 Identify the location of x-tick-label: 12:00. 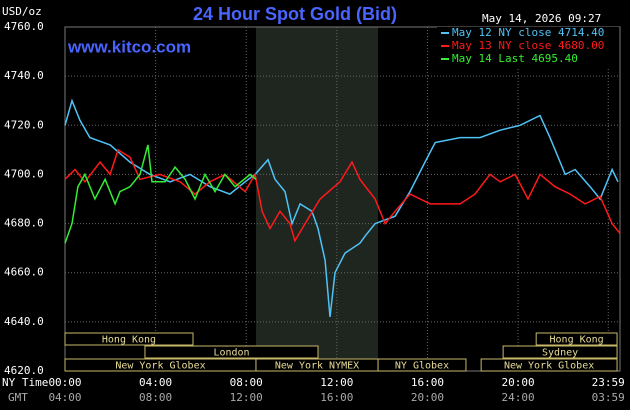
(336, 382).